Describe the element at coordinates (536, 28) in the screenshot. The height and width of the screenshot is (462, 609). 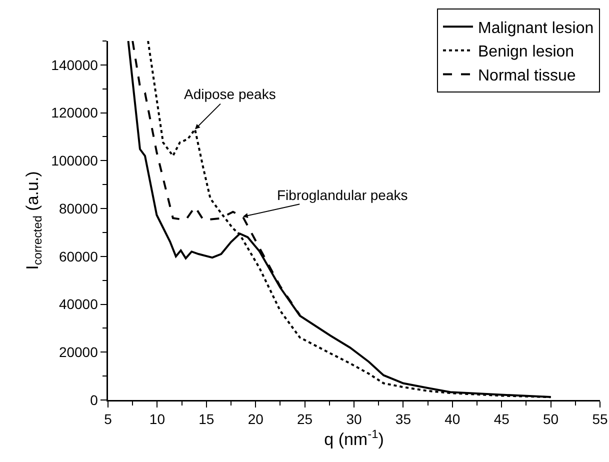
I see `legend-label: Malignant lesion` at that location.